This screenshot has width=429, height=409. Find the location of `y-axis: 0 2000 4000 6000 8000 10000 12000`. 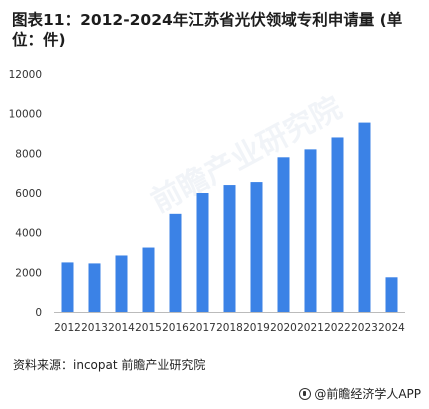

y-axis: 0 2000 4000 6000 8000 10000 12000 is located at coordinates (25, 194).